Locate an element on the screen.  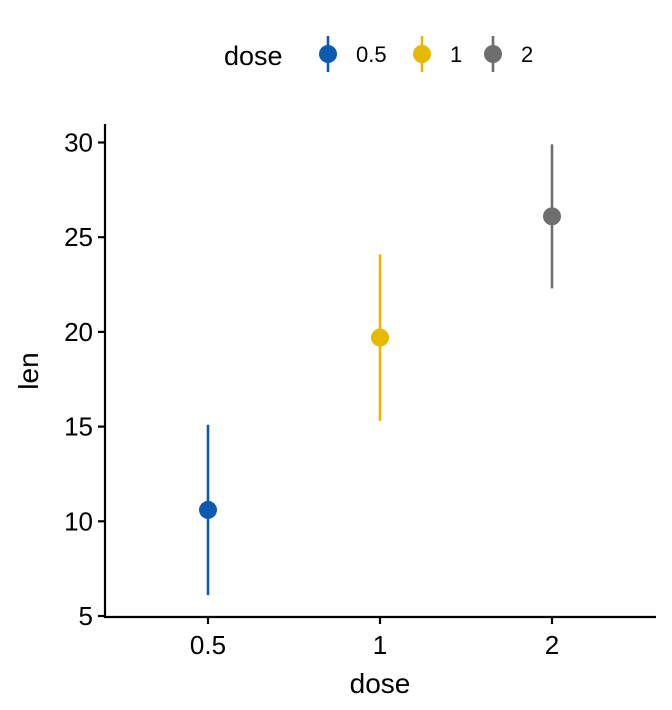
legend-item-0.5: 0.5 is located at coordinates (353, 54).